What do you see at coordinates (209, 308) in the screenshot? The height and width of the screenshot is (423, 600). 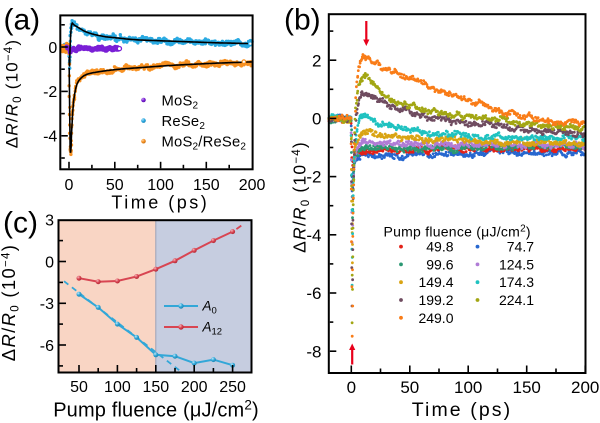 I see `svg-text: A0` at bounding box center [209, 308].